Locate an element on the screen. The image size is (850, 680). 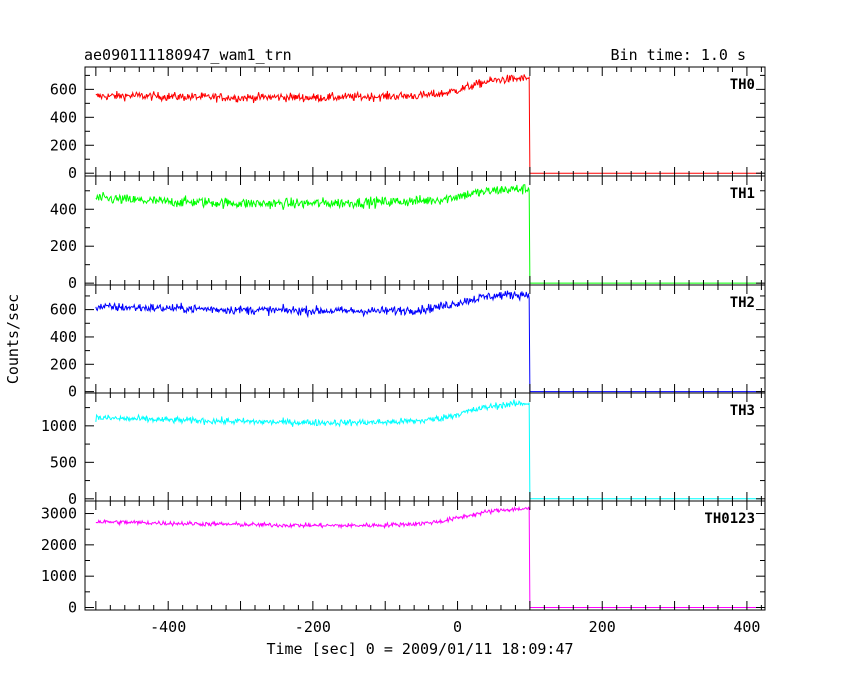
series-line-th3 is located at coordinates (428, 449).